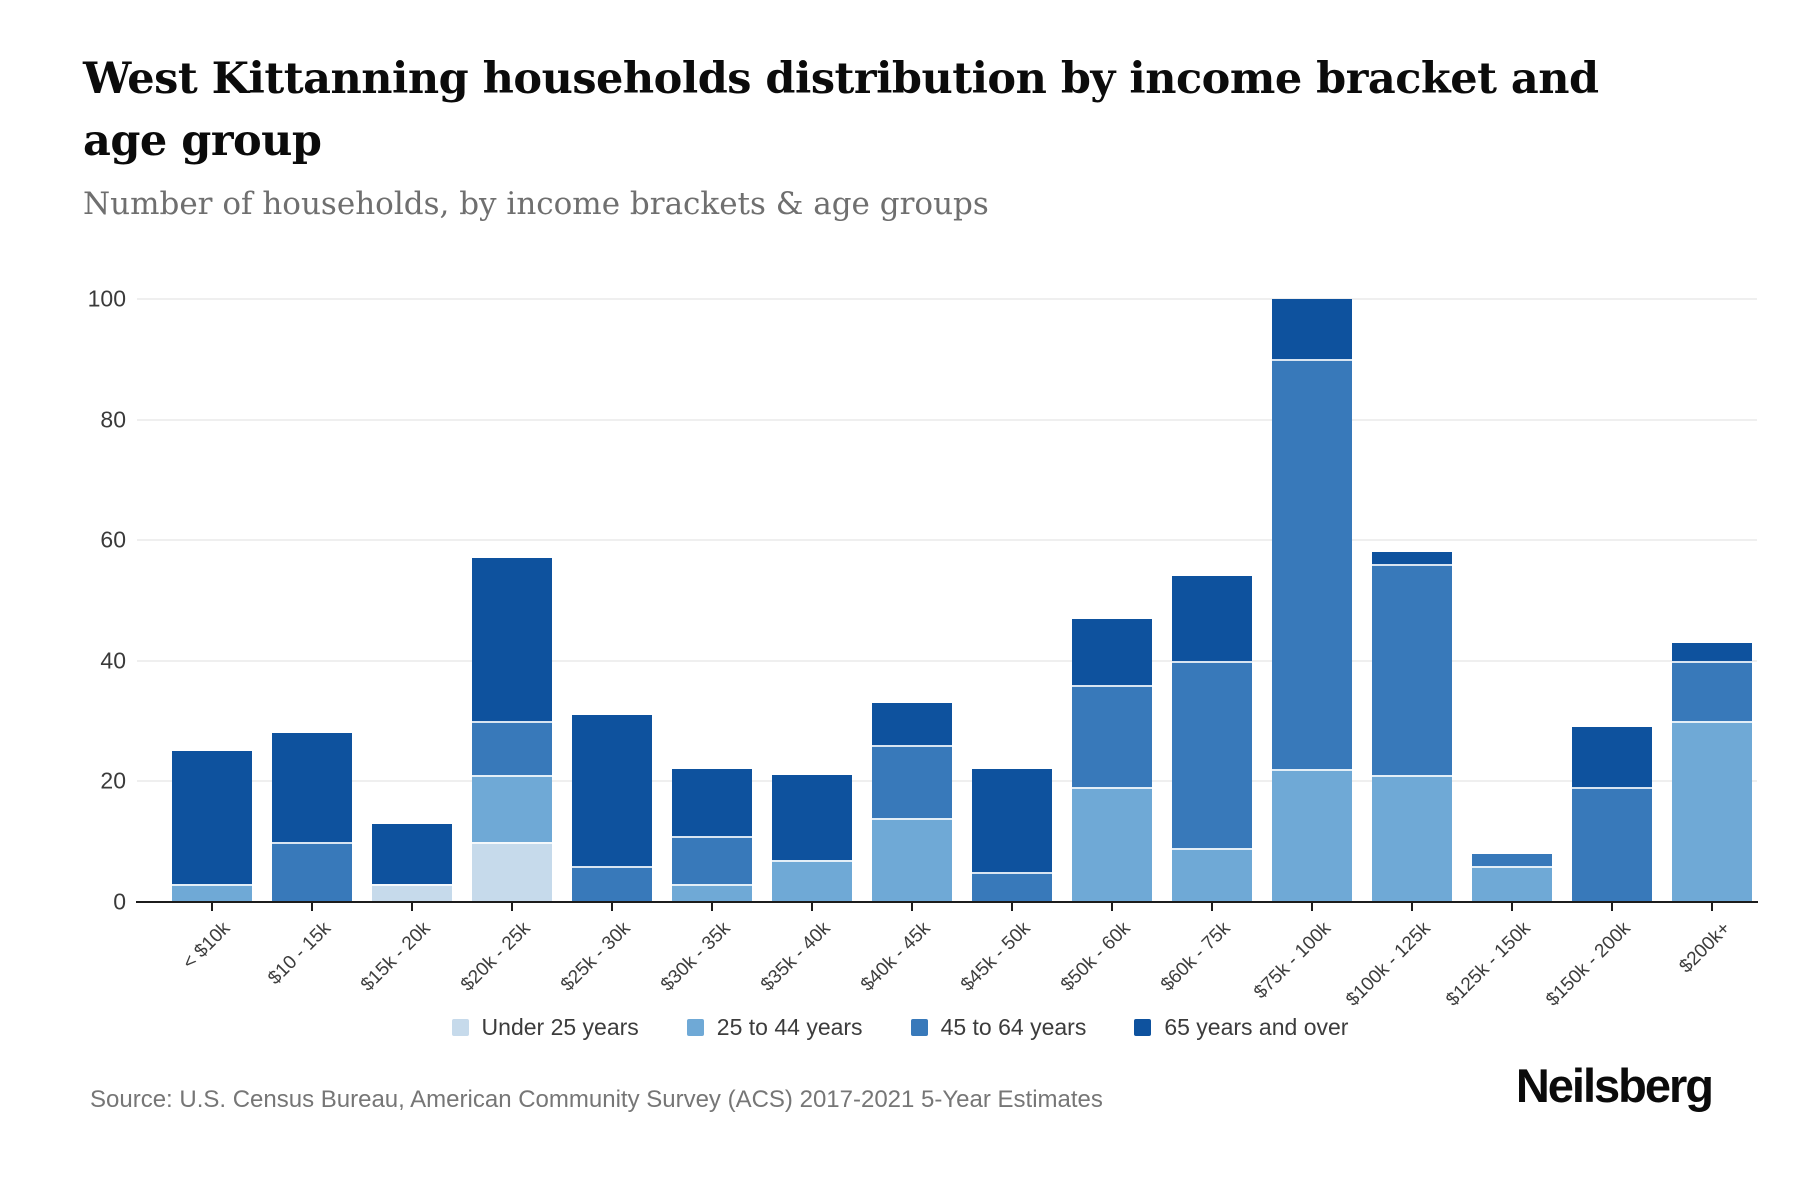 Image resolution: width=1800 pixels, height=1200 pixels. I want to click on x-tick-label: $15k - 20k, so click(396, 957).